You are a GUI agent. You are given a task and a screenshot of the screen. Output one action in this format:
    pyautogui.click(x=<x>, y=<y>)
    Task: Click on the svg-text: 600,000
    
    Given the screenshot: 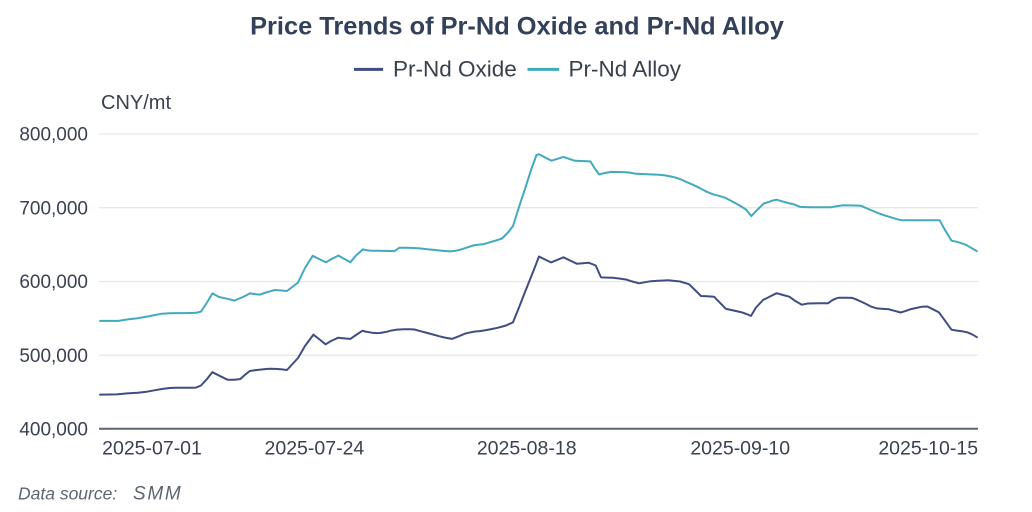 What is the action you would take?
    pyautogui.click(x=53, y=282)
    